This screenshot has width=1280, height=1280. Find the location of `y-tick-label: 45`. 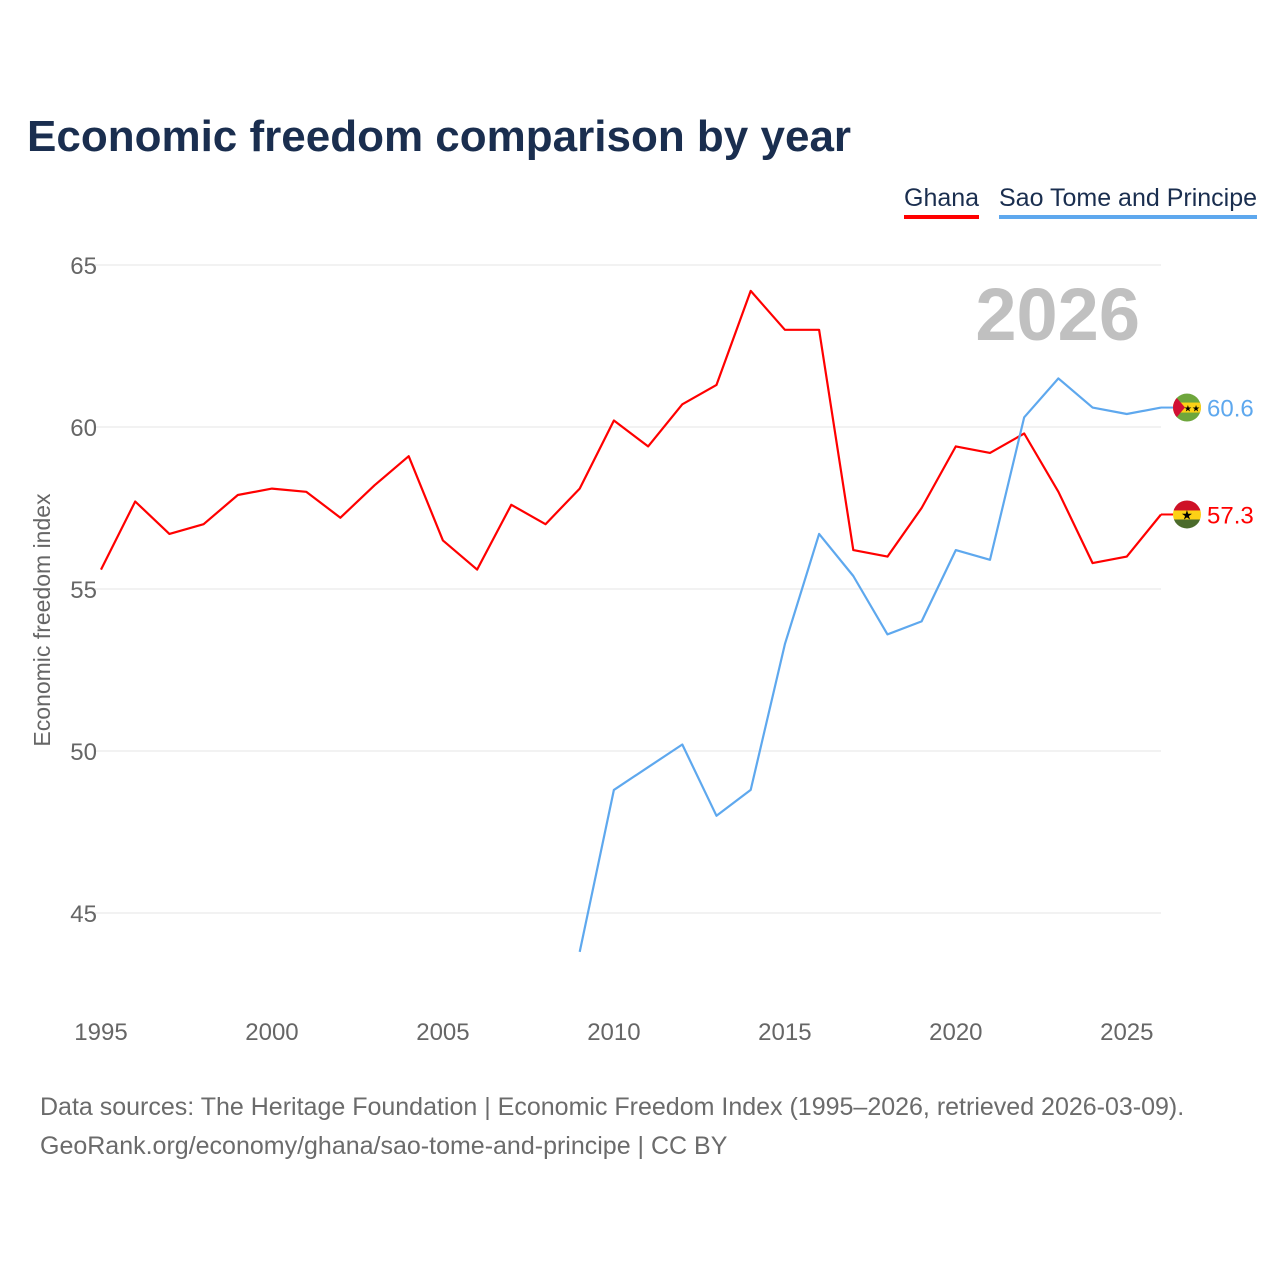

y-tick-label: 45 is located at coordinates (83, 914).